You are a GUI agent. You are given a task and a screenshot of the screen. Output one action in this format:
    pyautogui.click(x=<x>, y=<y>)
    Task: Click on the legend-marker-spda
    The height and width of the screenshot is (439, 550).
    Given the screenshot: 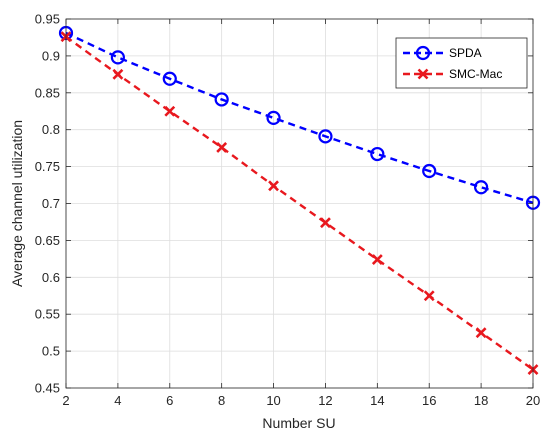 What is the action you would take?
    pyautogui.click(x=423, y=53)
    